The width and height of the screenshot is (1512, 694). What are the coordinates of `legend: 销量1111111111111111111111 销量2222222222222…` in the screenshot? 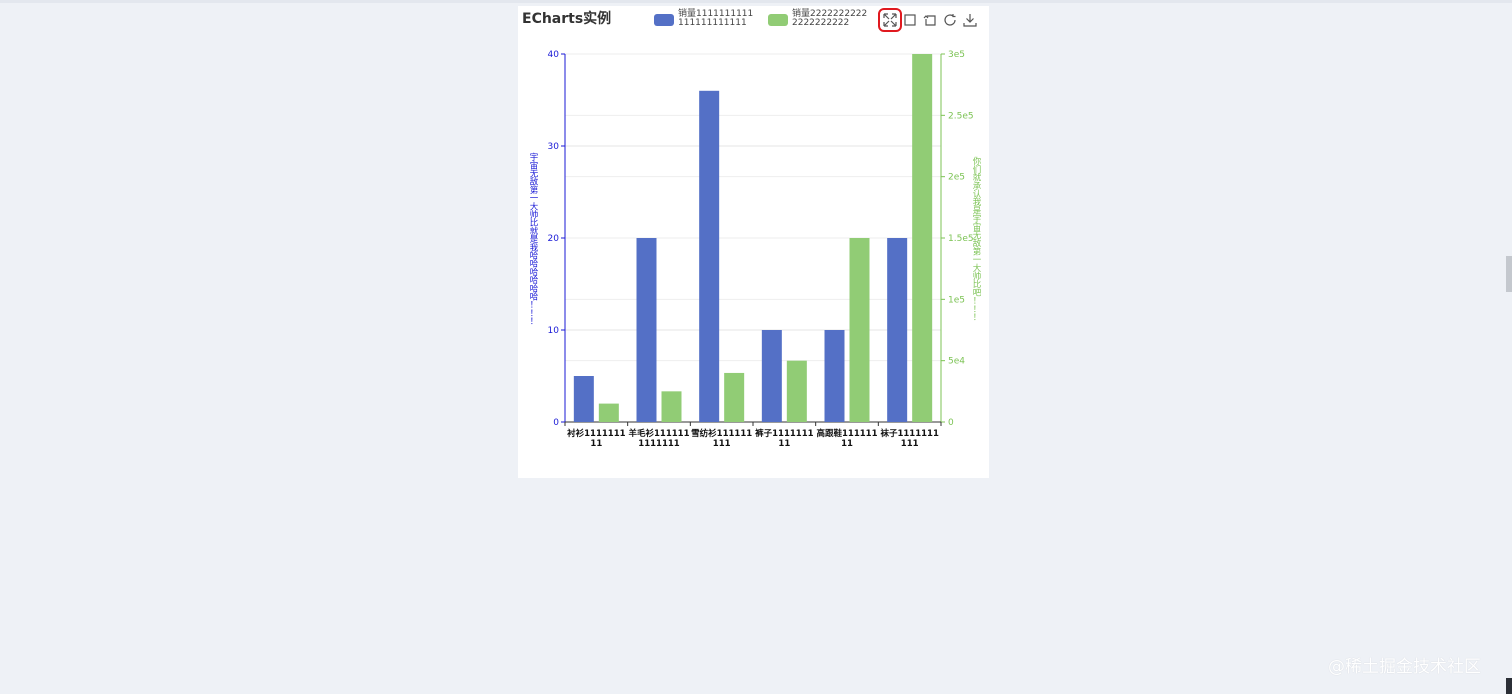 It's located at (763, 19).